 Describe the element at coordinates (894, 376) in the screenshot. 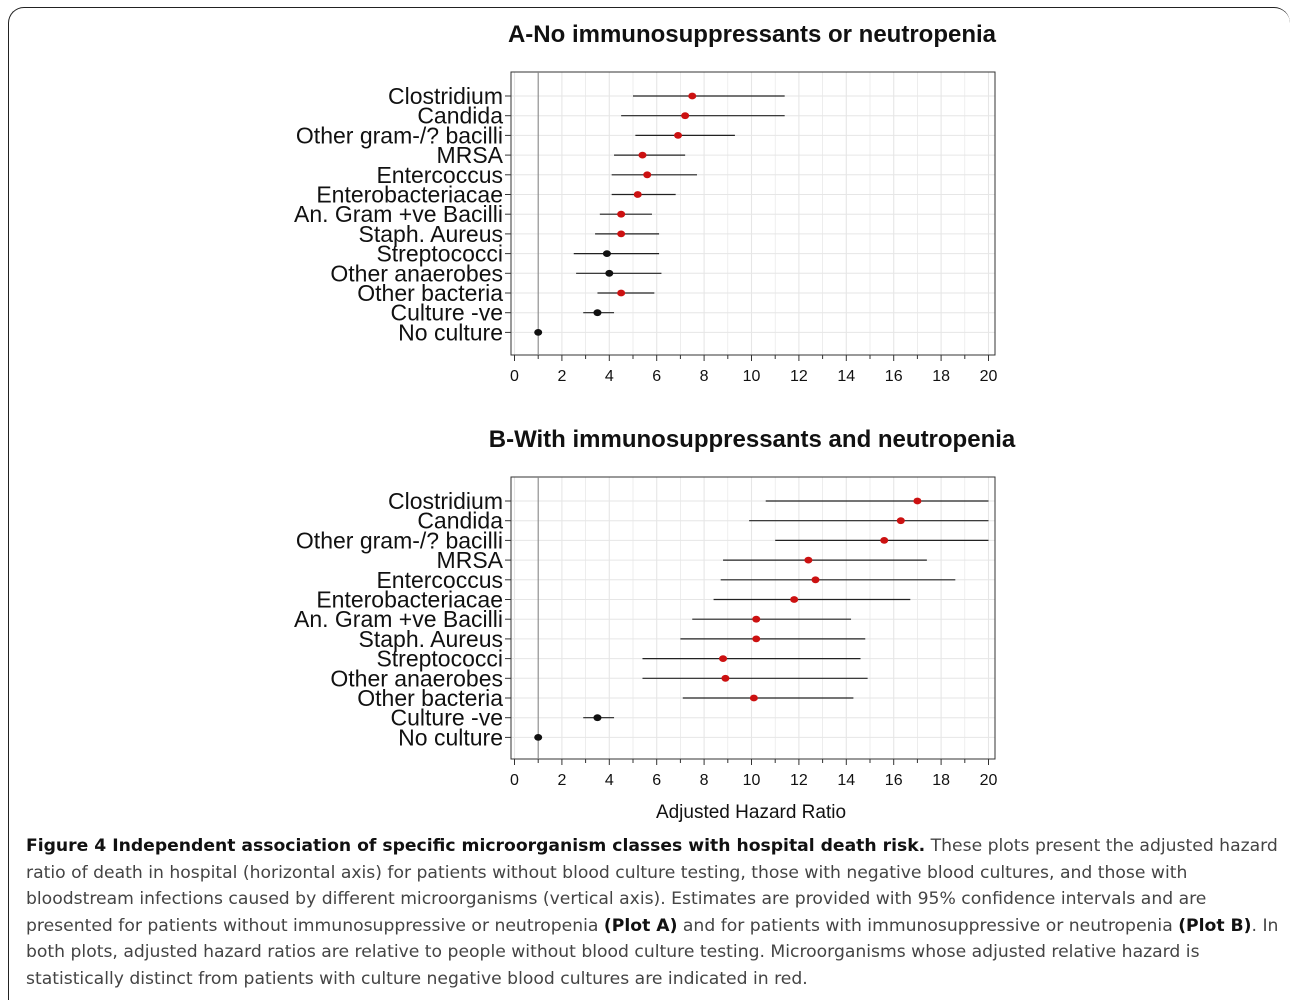

I see `plot-a-x-tick-label: 16` at that location.